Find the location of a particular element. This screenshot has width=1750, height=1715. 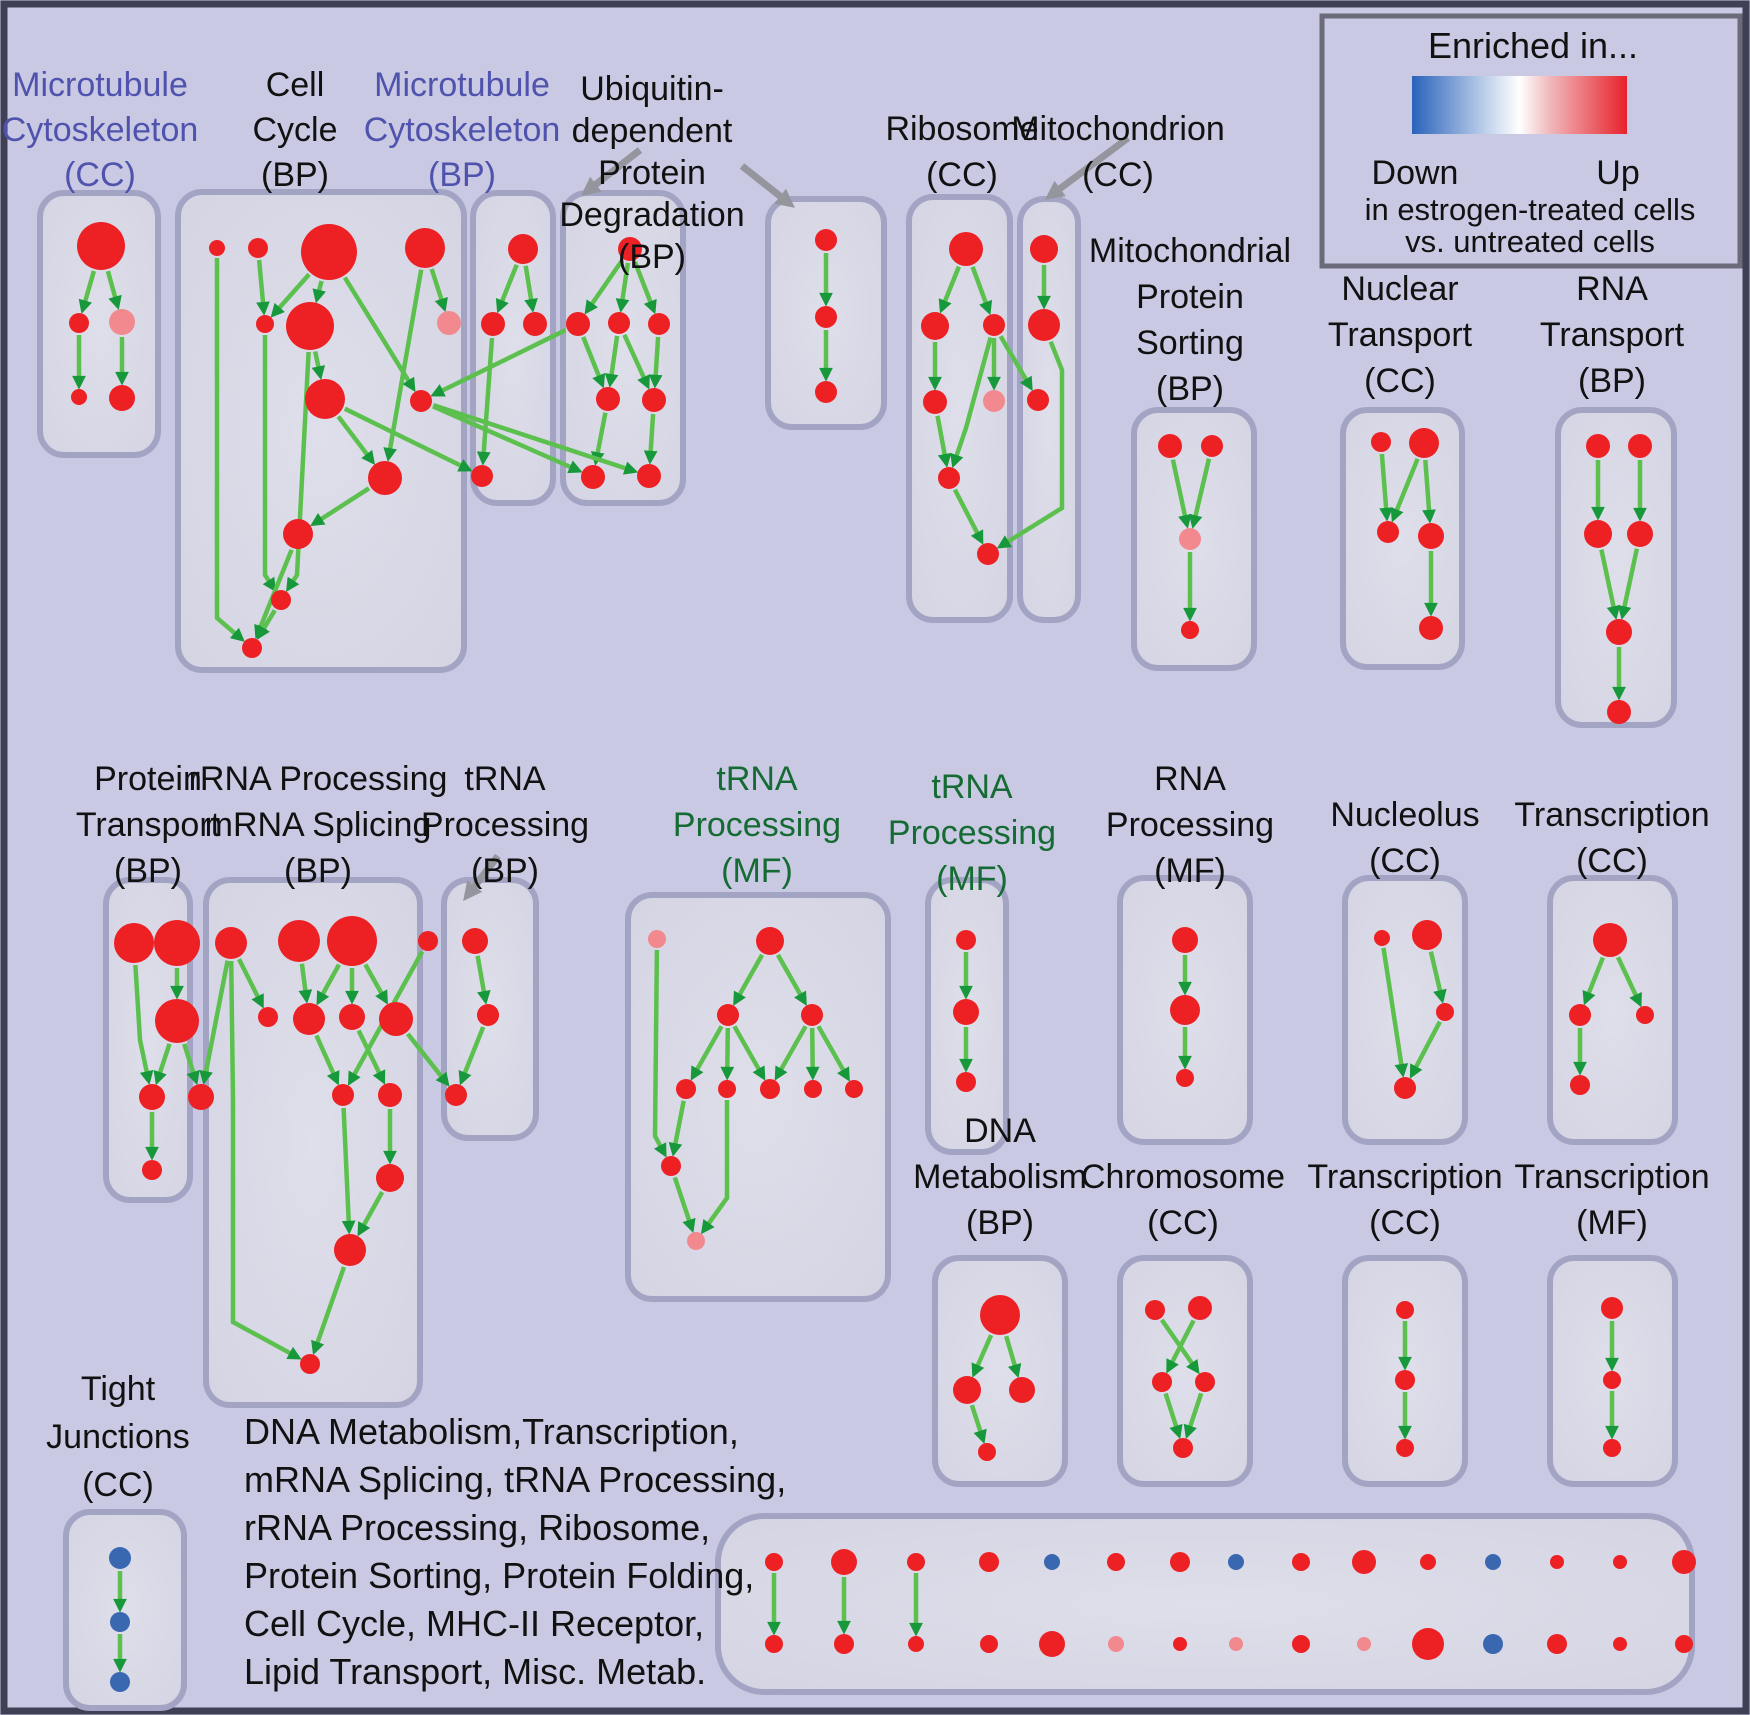

go-term-node-misc-u1 is located at coordinates (774, 1562).